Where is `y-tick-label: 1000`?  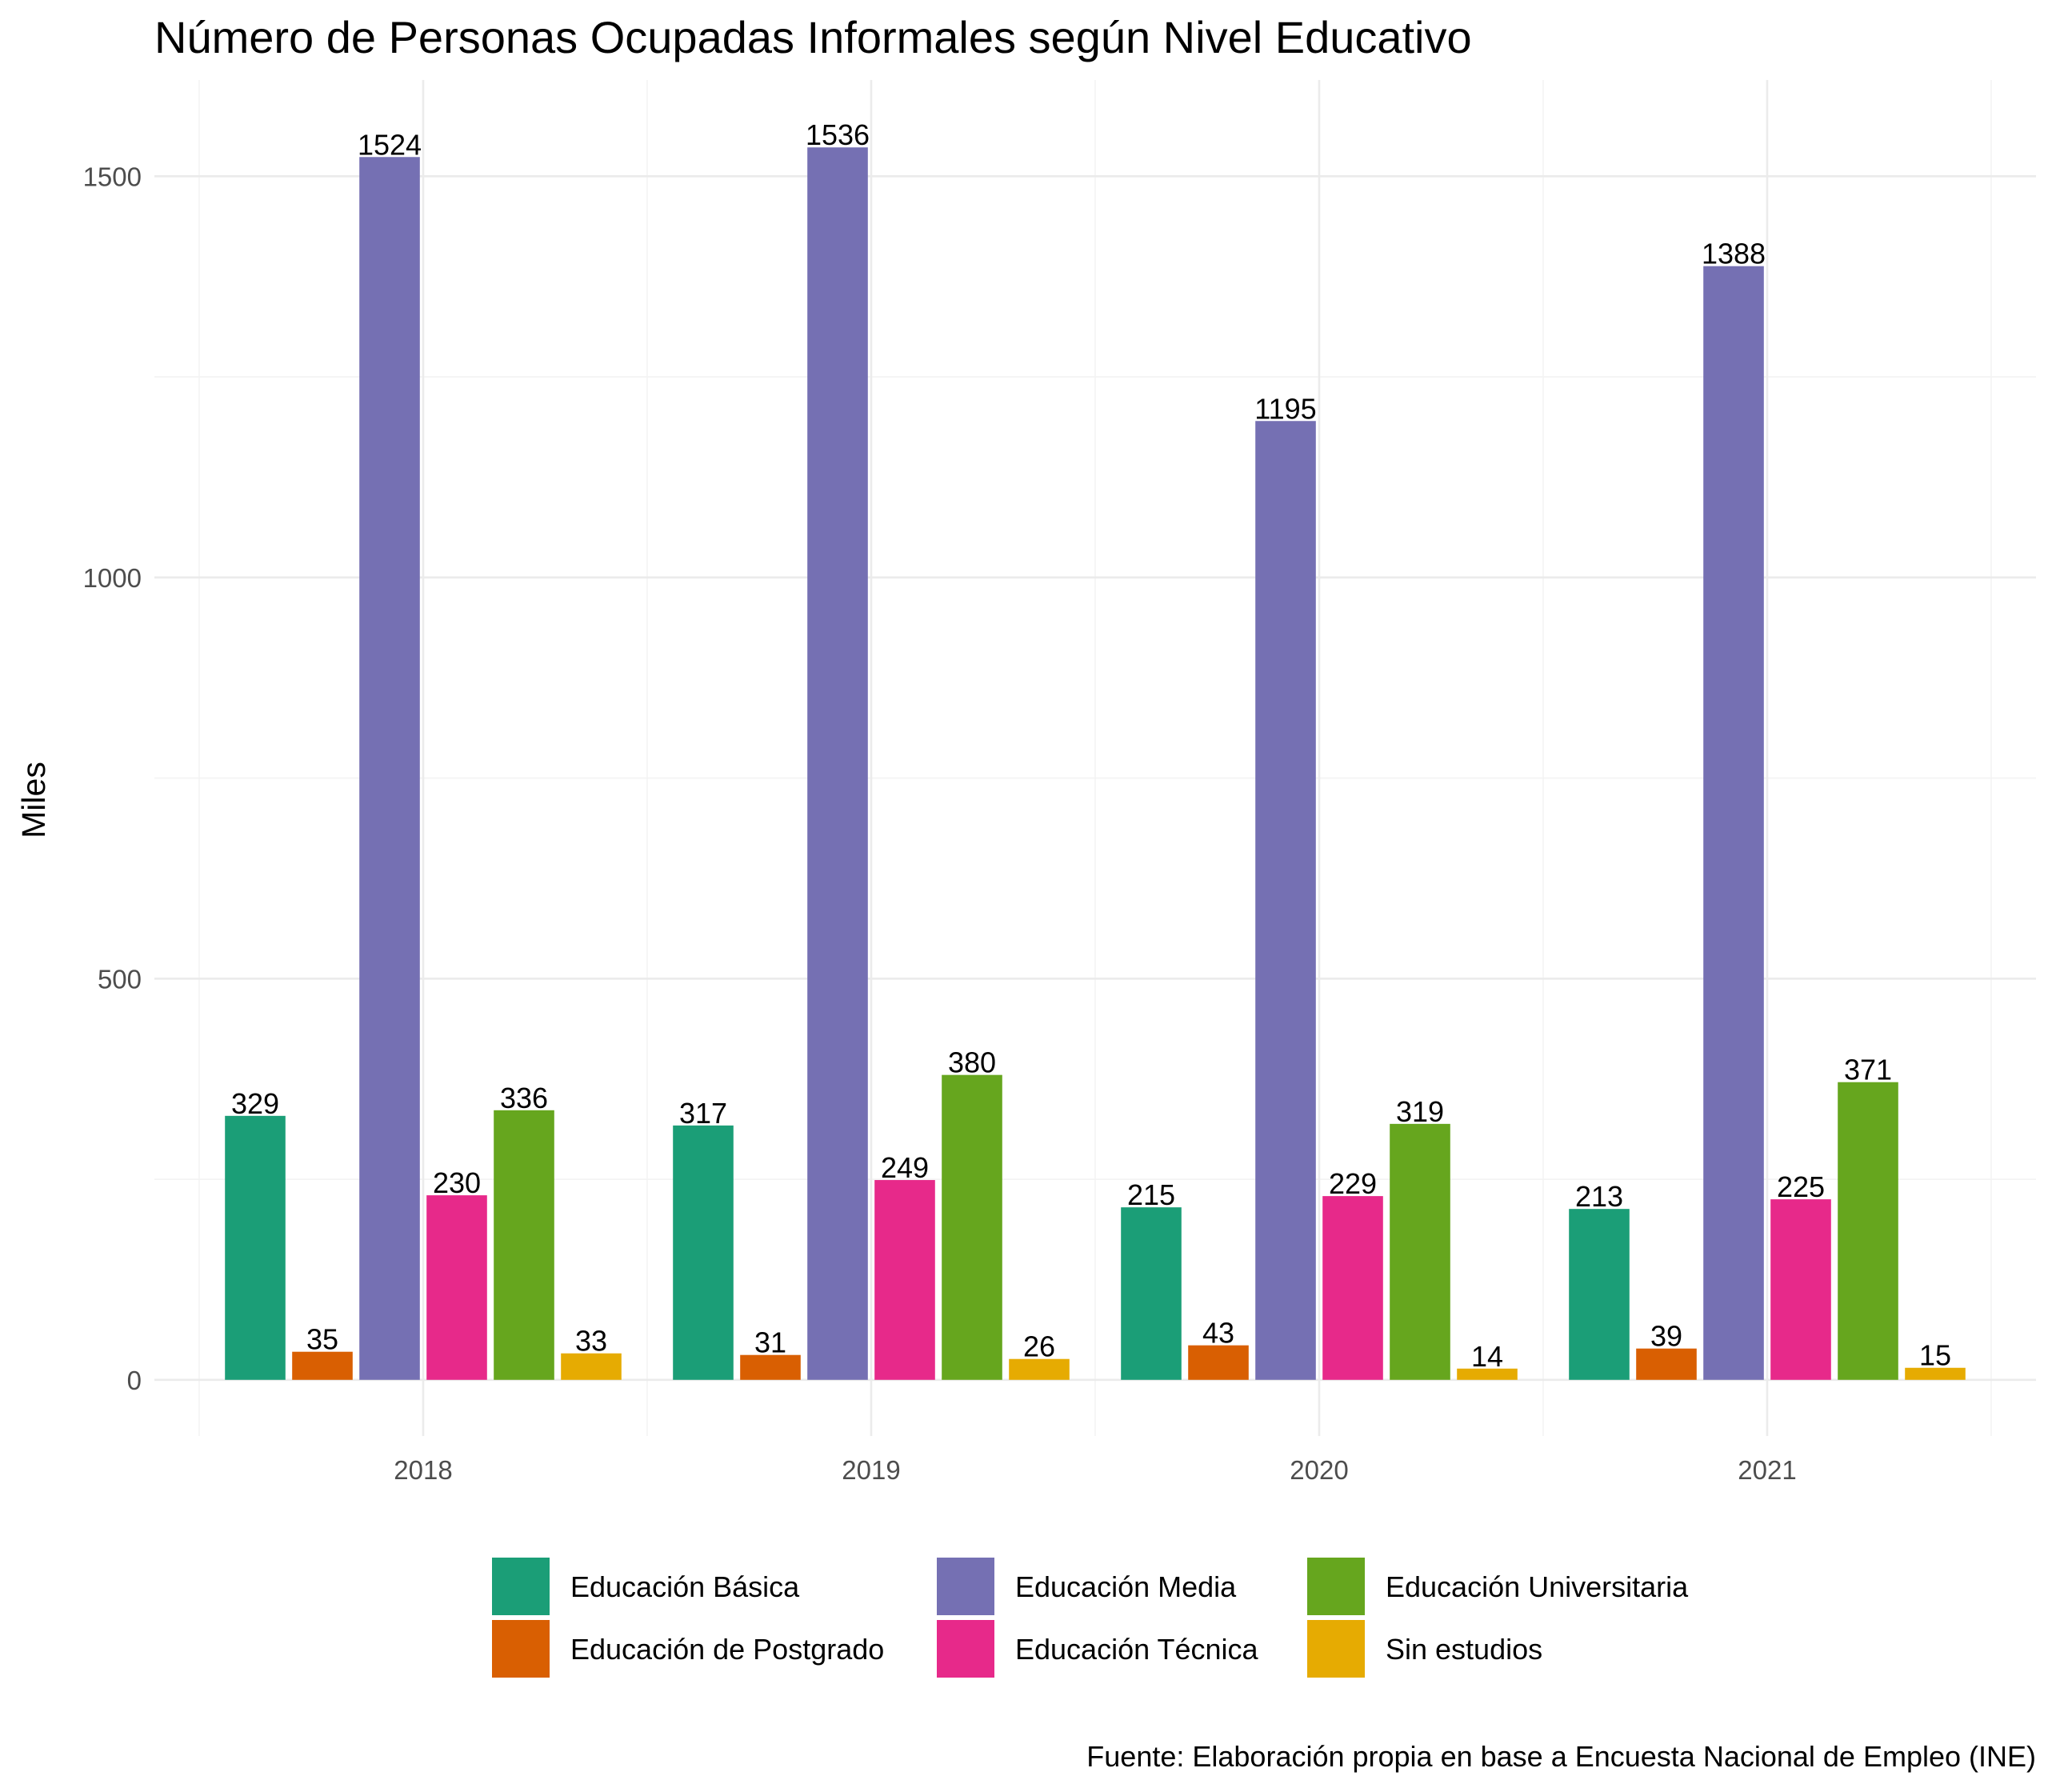 y-tick-label: 1000 is located at coordinates (112, 578).